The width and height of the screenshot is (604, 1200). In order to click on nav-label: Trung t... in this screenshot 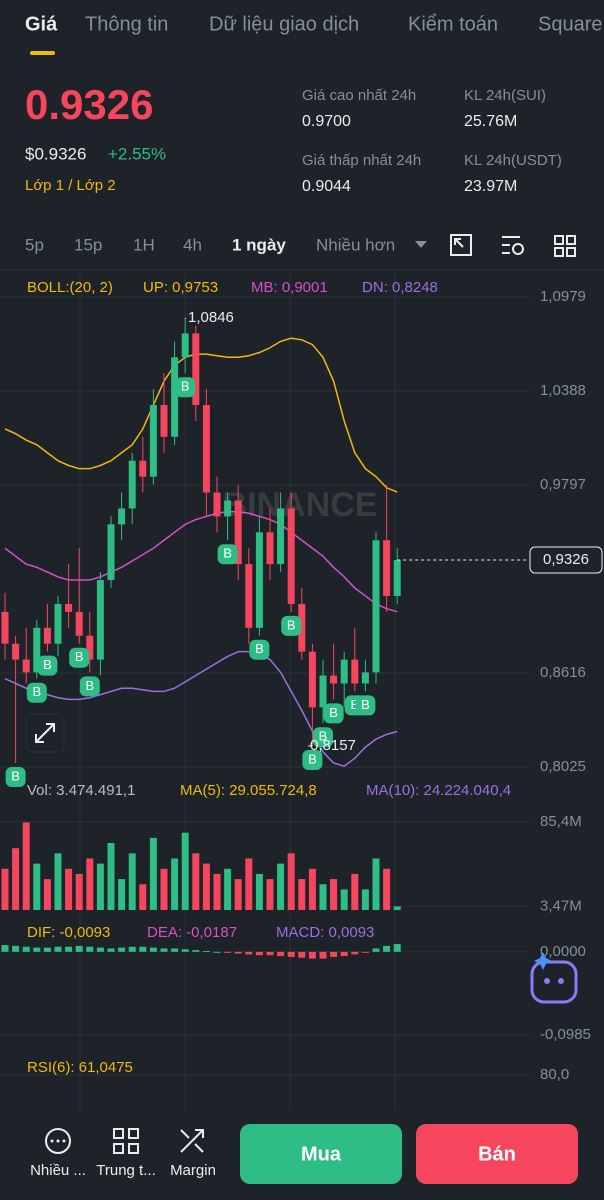, I will do `click(125, 1170)`.